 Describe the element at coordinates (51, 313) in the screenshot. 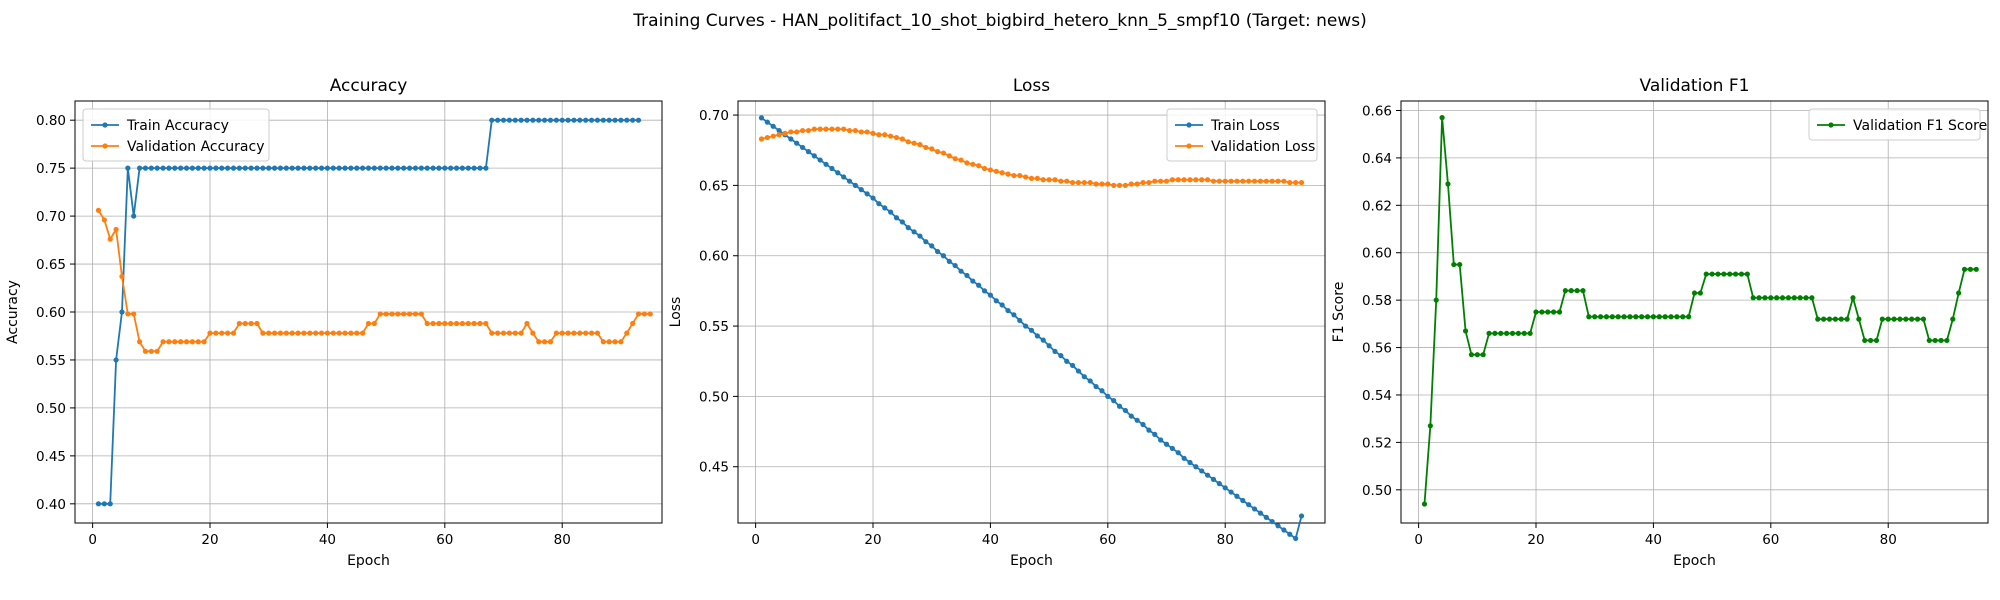

I see `y-tick-label: 0.60` at that location.